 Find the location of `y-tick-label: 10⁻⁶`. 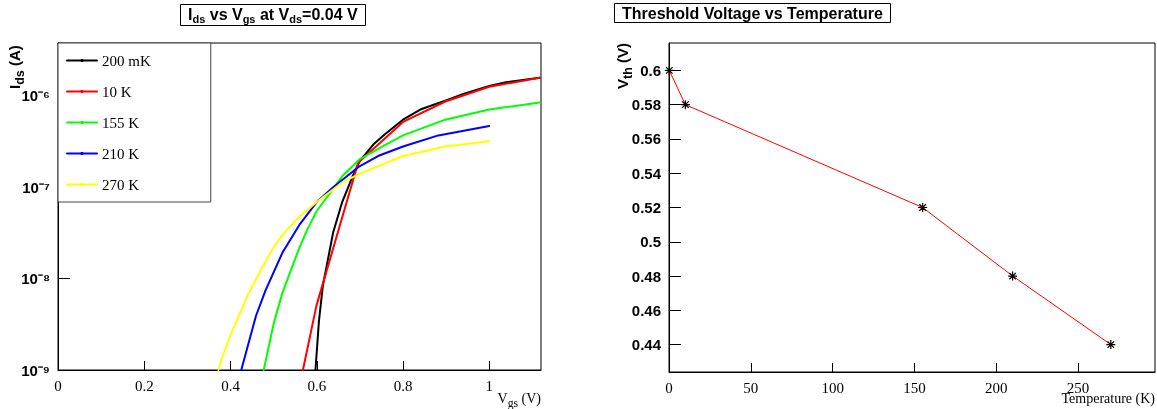

y-tick-label: 10⁻⁶ is located at coordinates (35, 96).